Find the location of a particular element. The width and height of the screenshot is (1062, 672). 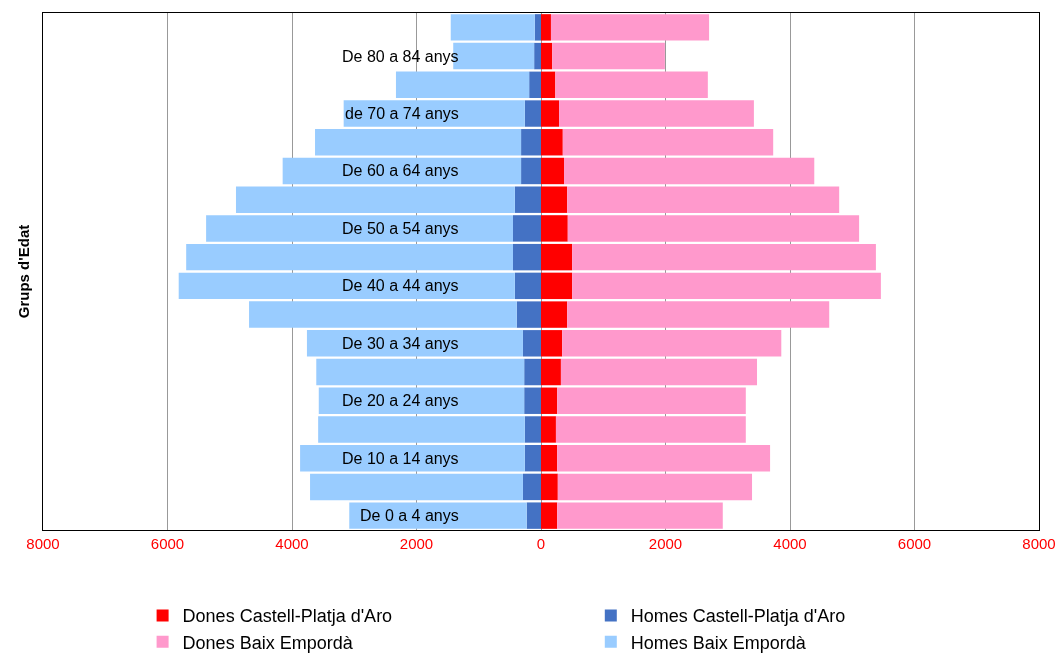

y-tick-label: De 50 a 54 anys is located at coordinates (400, 228).